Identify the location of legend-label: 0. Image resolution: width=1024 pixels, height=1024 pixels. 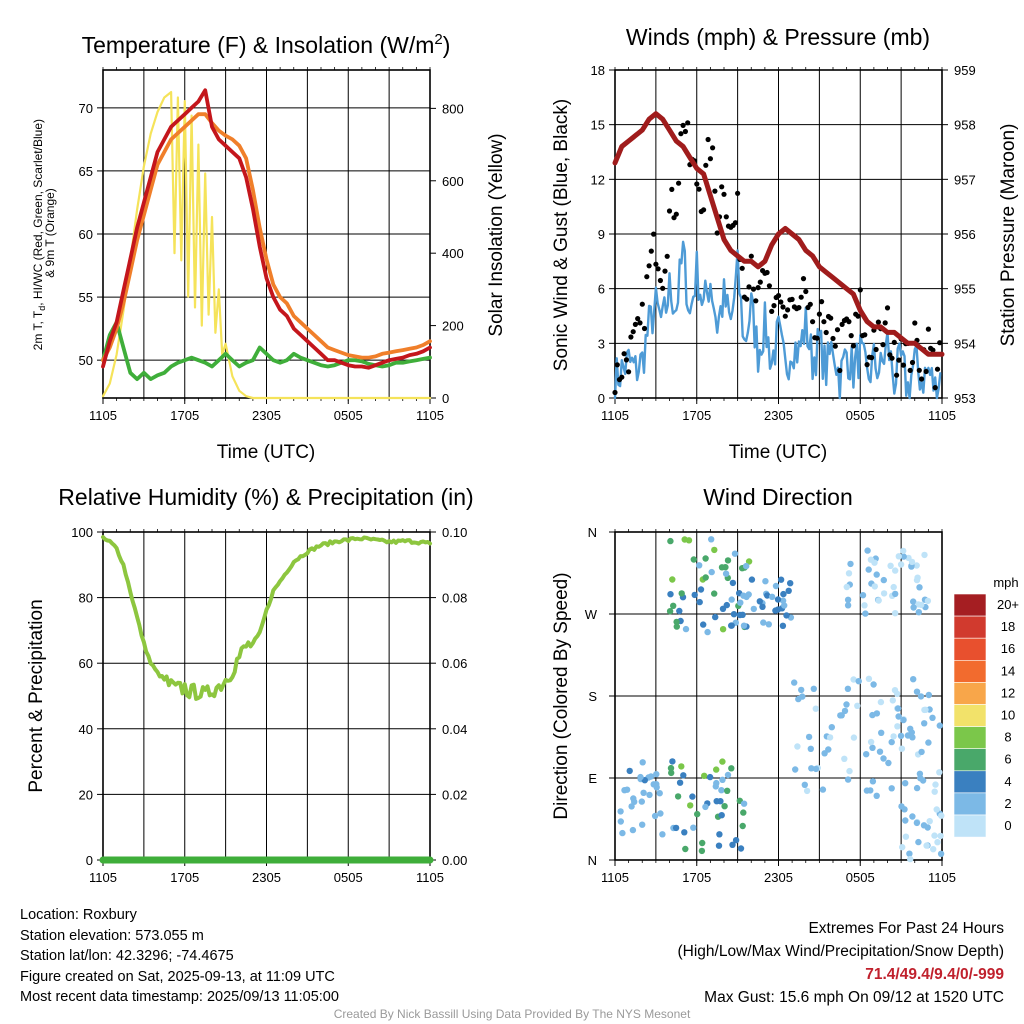
(1007, 825).